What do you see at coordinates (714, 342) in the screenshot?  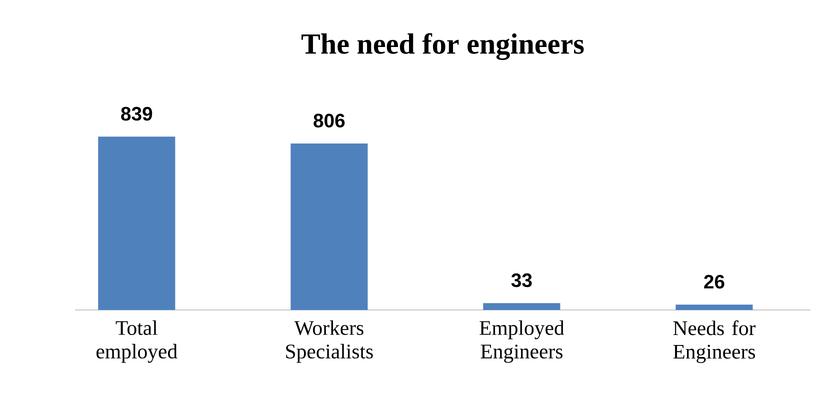 I see `x-tick-label: Needs for Engineers` at bounding box center [714, 342].